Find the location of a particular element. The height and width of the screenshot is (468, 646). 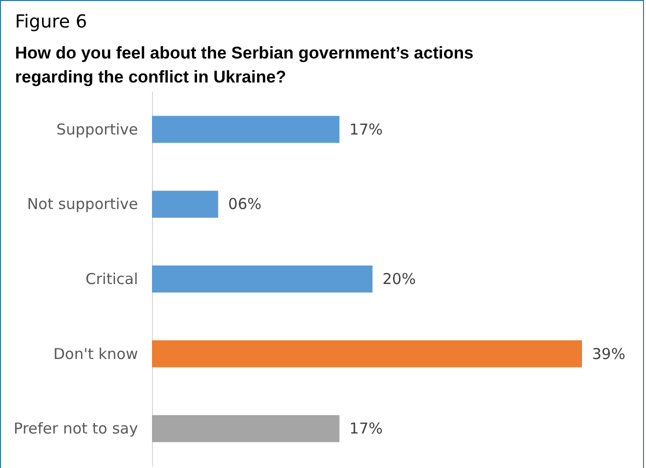

data-label: 06% is located at coordinates (245, 204).